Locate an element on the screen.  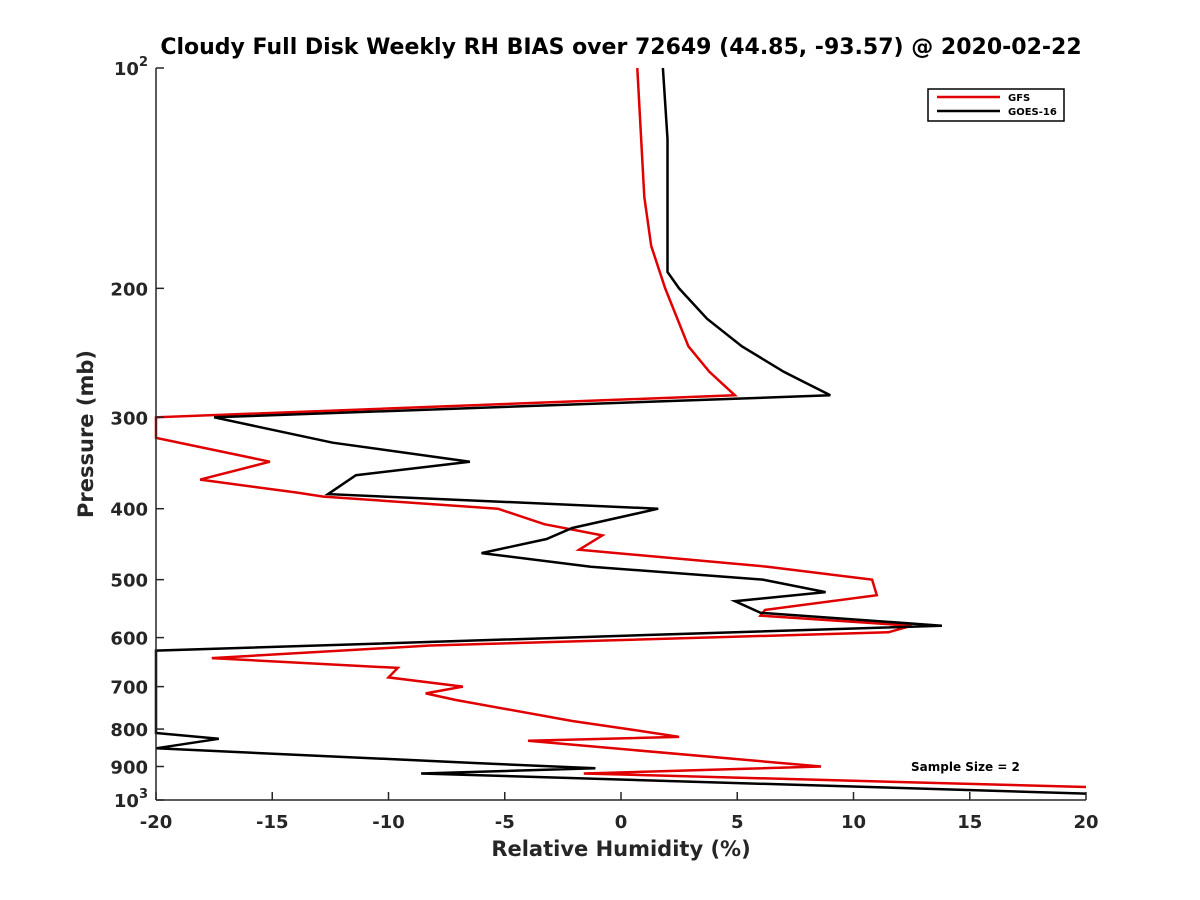
y-axis-label: Pressure (mb) is located at coordinates (86, 434).